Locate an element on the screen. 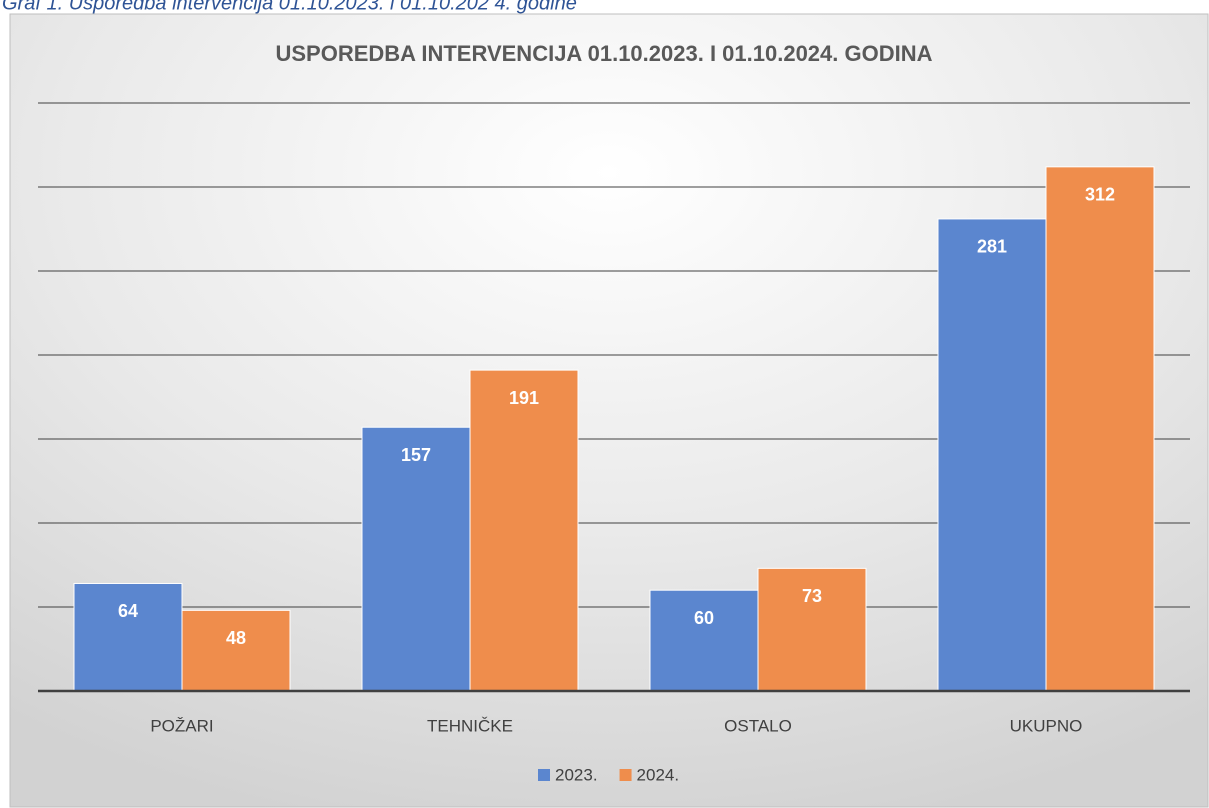 Image resolution: width=1209 pixels, height=808 pixels. data-label: 191 is located at coordinates (524, 398).